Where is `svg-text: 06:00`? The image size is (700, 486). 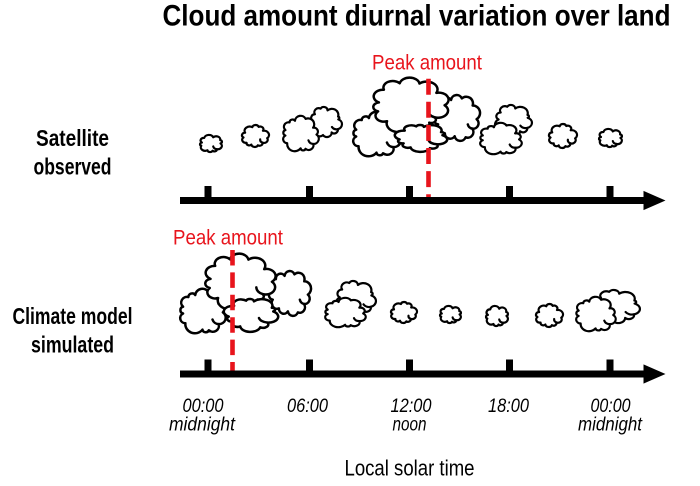 svg-text: 06:00 is located at coordinates (307, 406).